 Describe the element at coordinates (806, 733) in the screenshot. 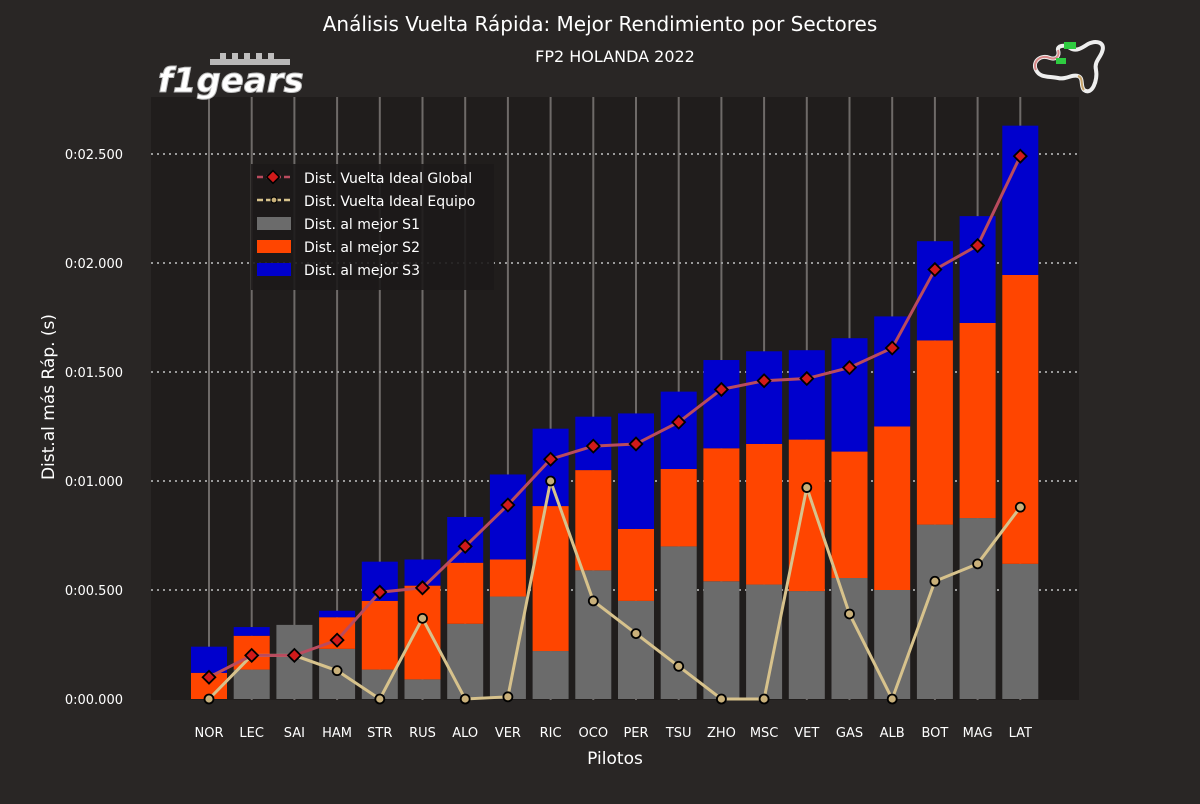

I see `x-tick-label: VET` at that location.